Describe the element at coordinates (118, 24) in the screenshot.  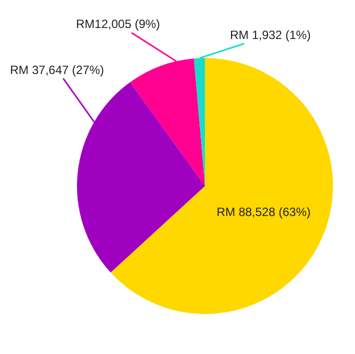
I see `data-label: RM12,005 (9%)` at that location.